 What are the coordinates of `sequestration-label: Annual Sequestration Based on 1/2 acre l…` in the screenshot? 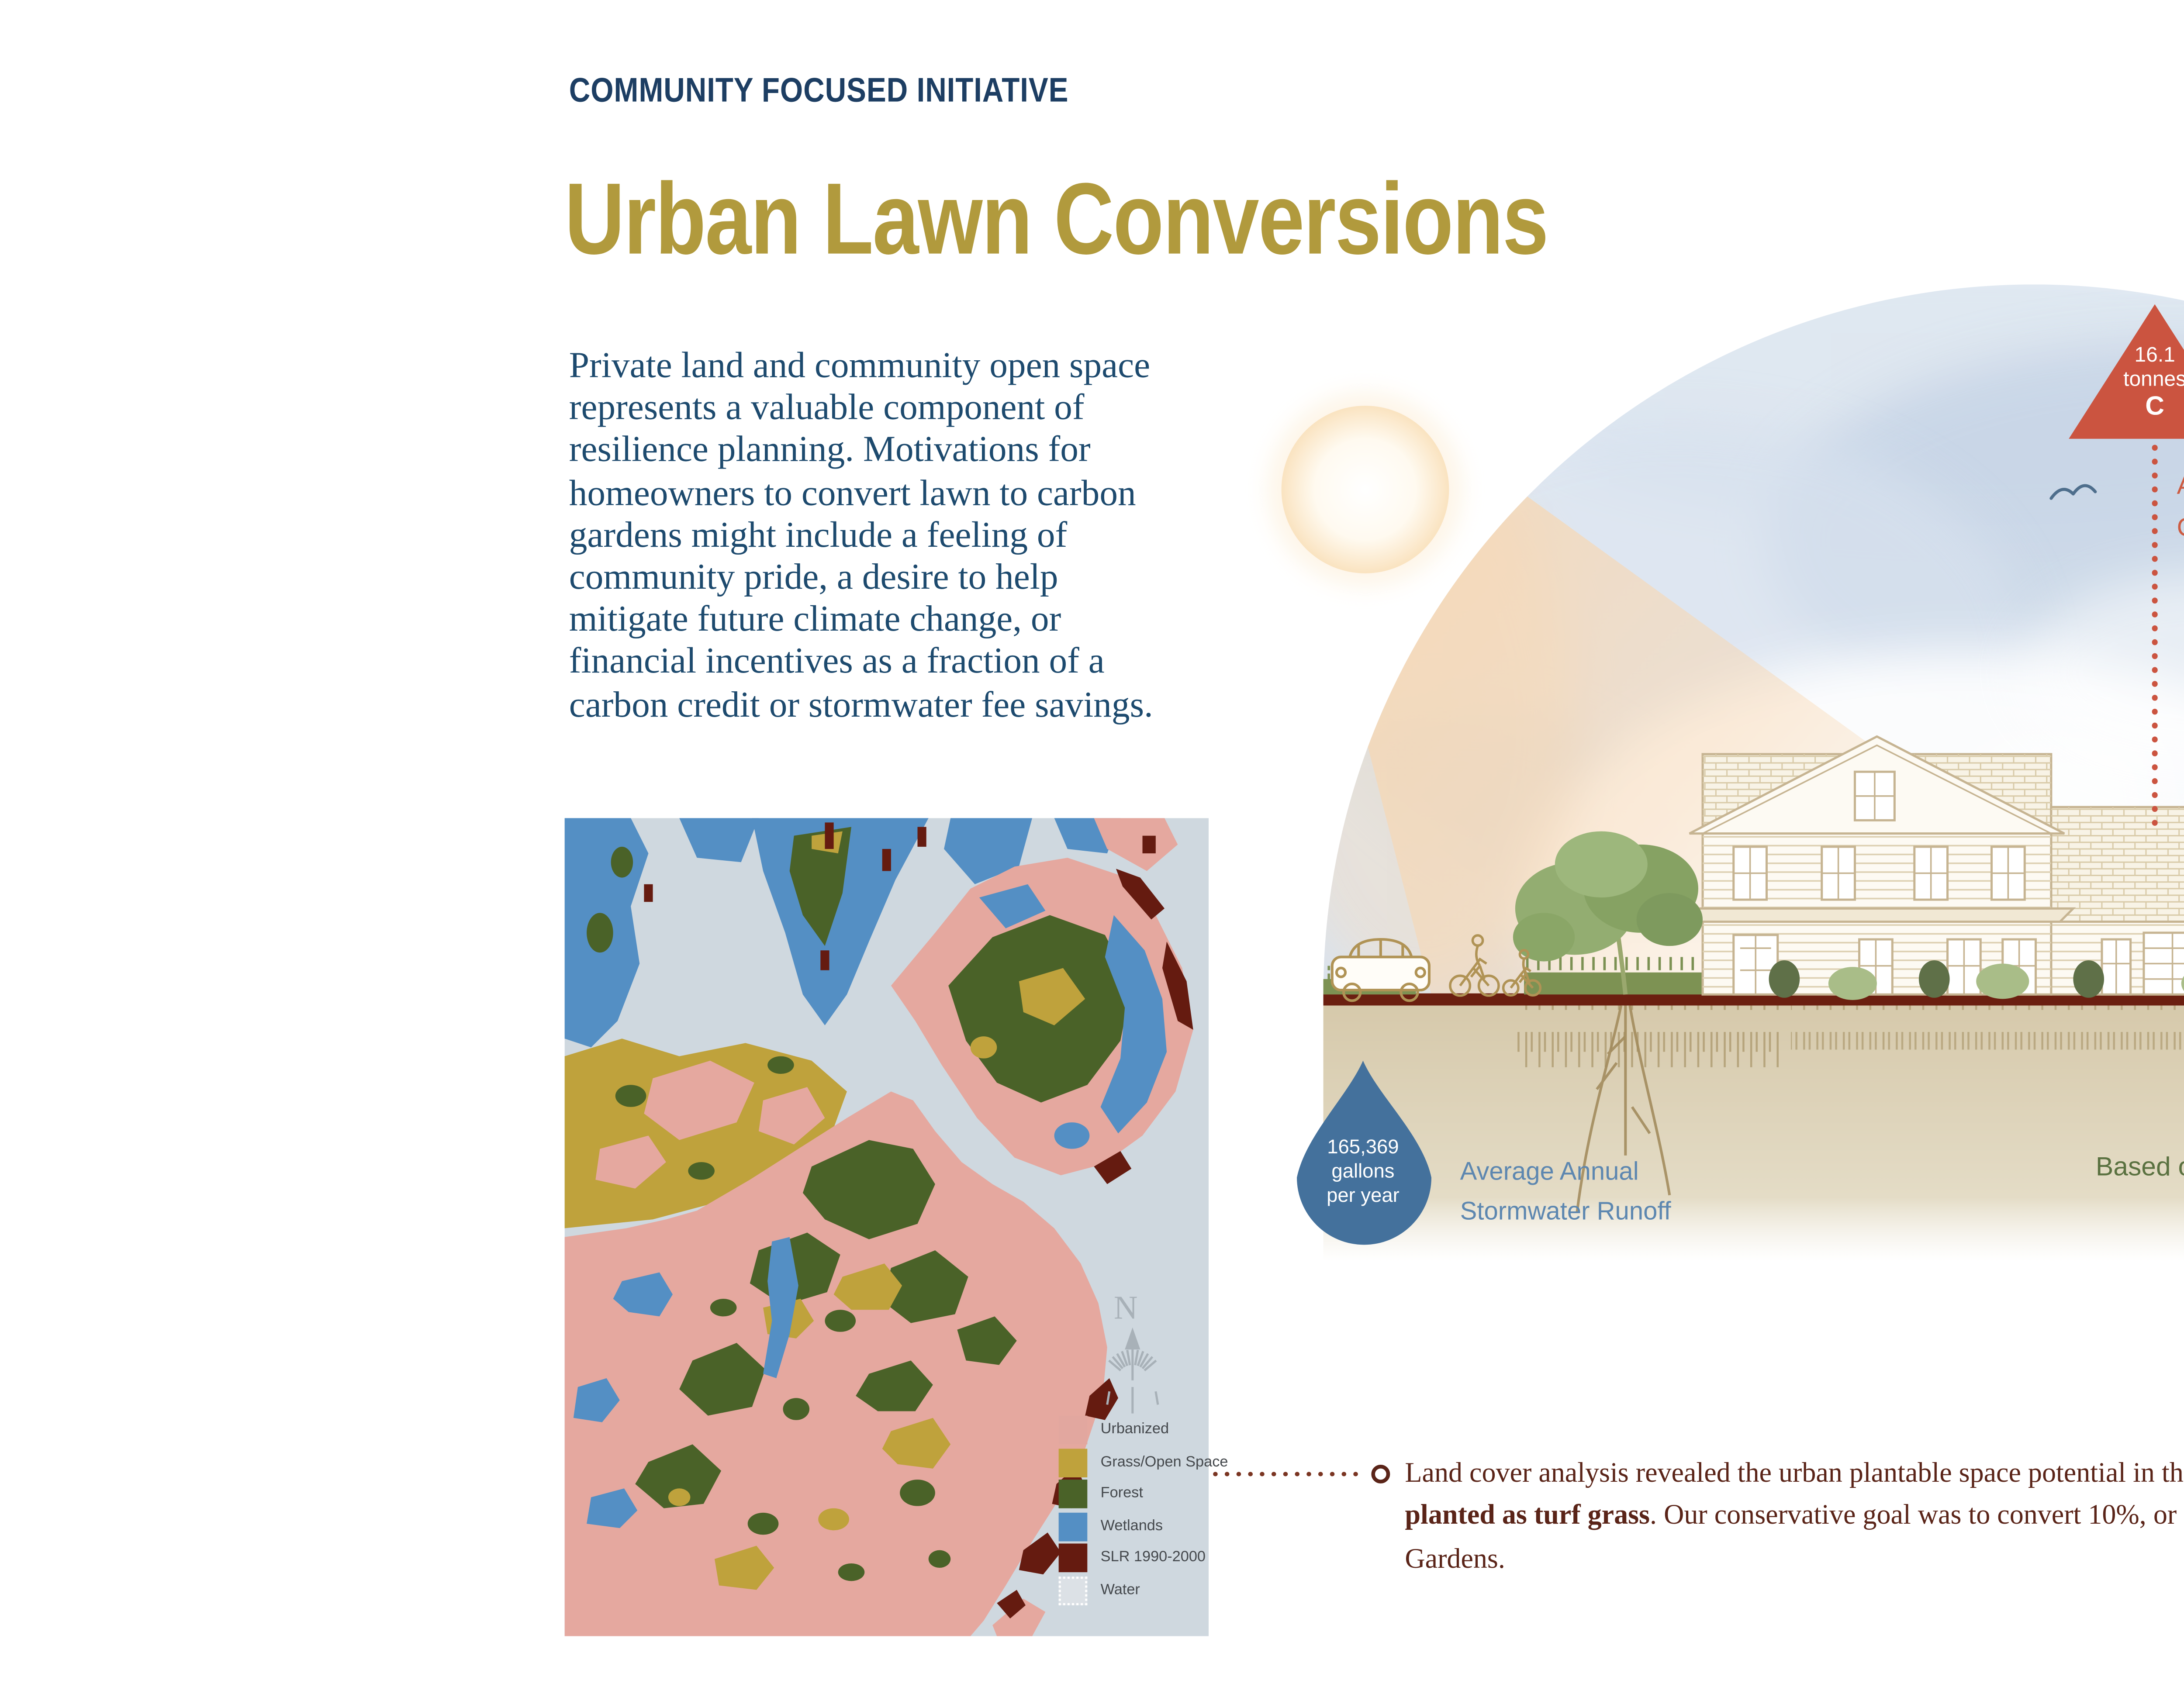 It's located at (1996, 1168).